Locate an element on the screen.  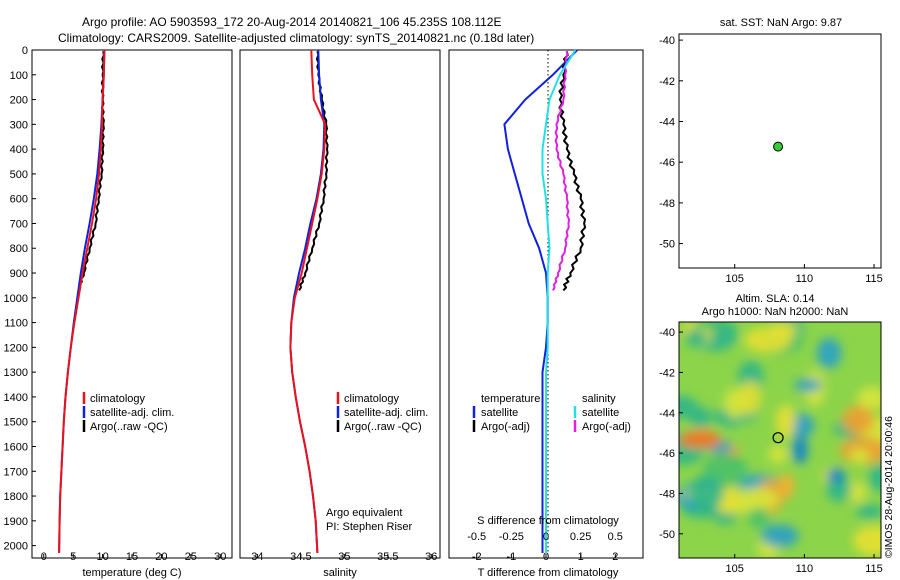
sla-heatmap is located at coordinates (780, 440).